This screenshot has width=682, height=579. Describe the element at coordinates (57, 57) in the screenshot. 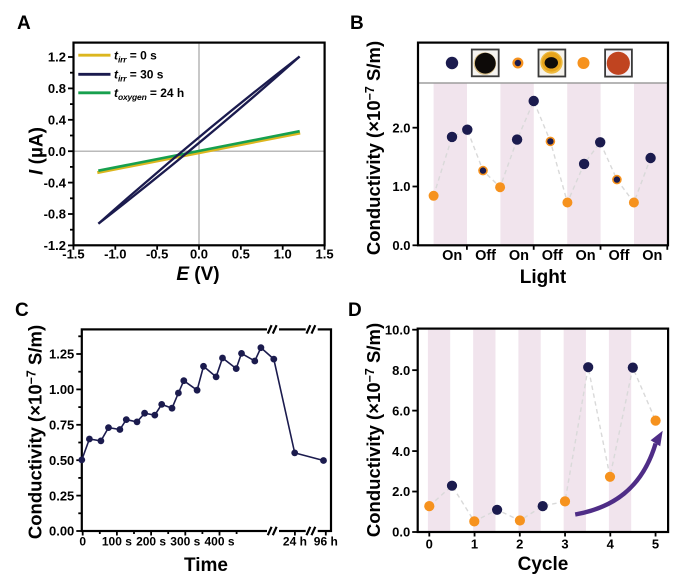

I see `svg-text: 1.2` at that location.